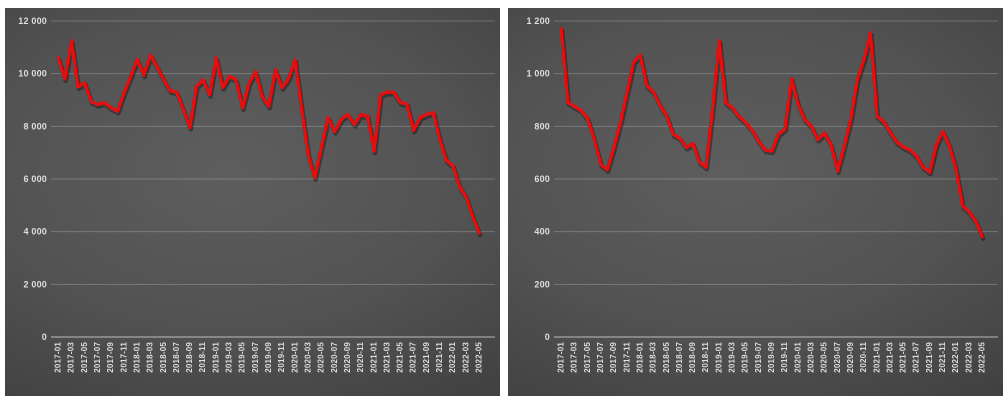  What do you see at coordinates (542, 232) in the screenshot?
I see `y-tick-label: 400` at bounding box center [542, 232].